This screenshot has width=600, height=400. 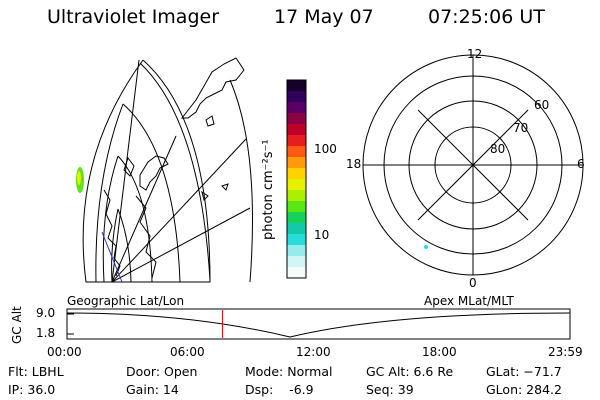 I want to click on mlat-label-70: 70, so click(x=521, y=128).